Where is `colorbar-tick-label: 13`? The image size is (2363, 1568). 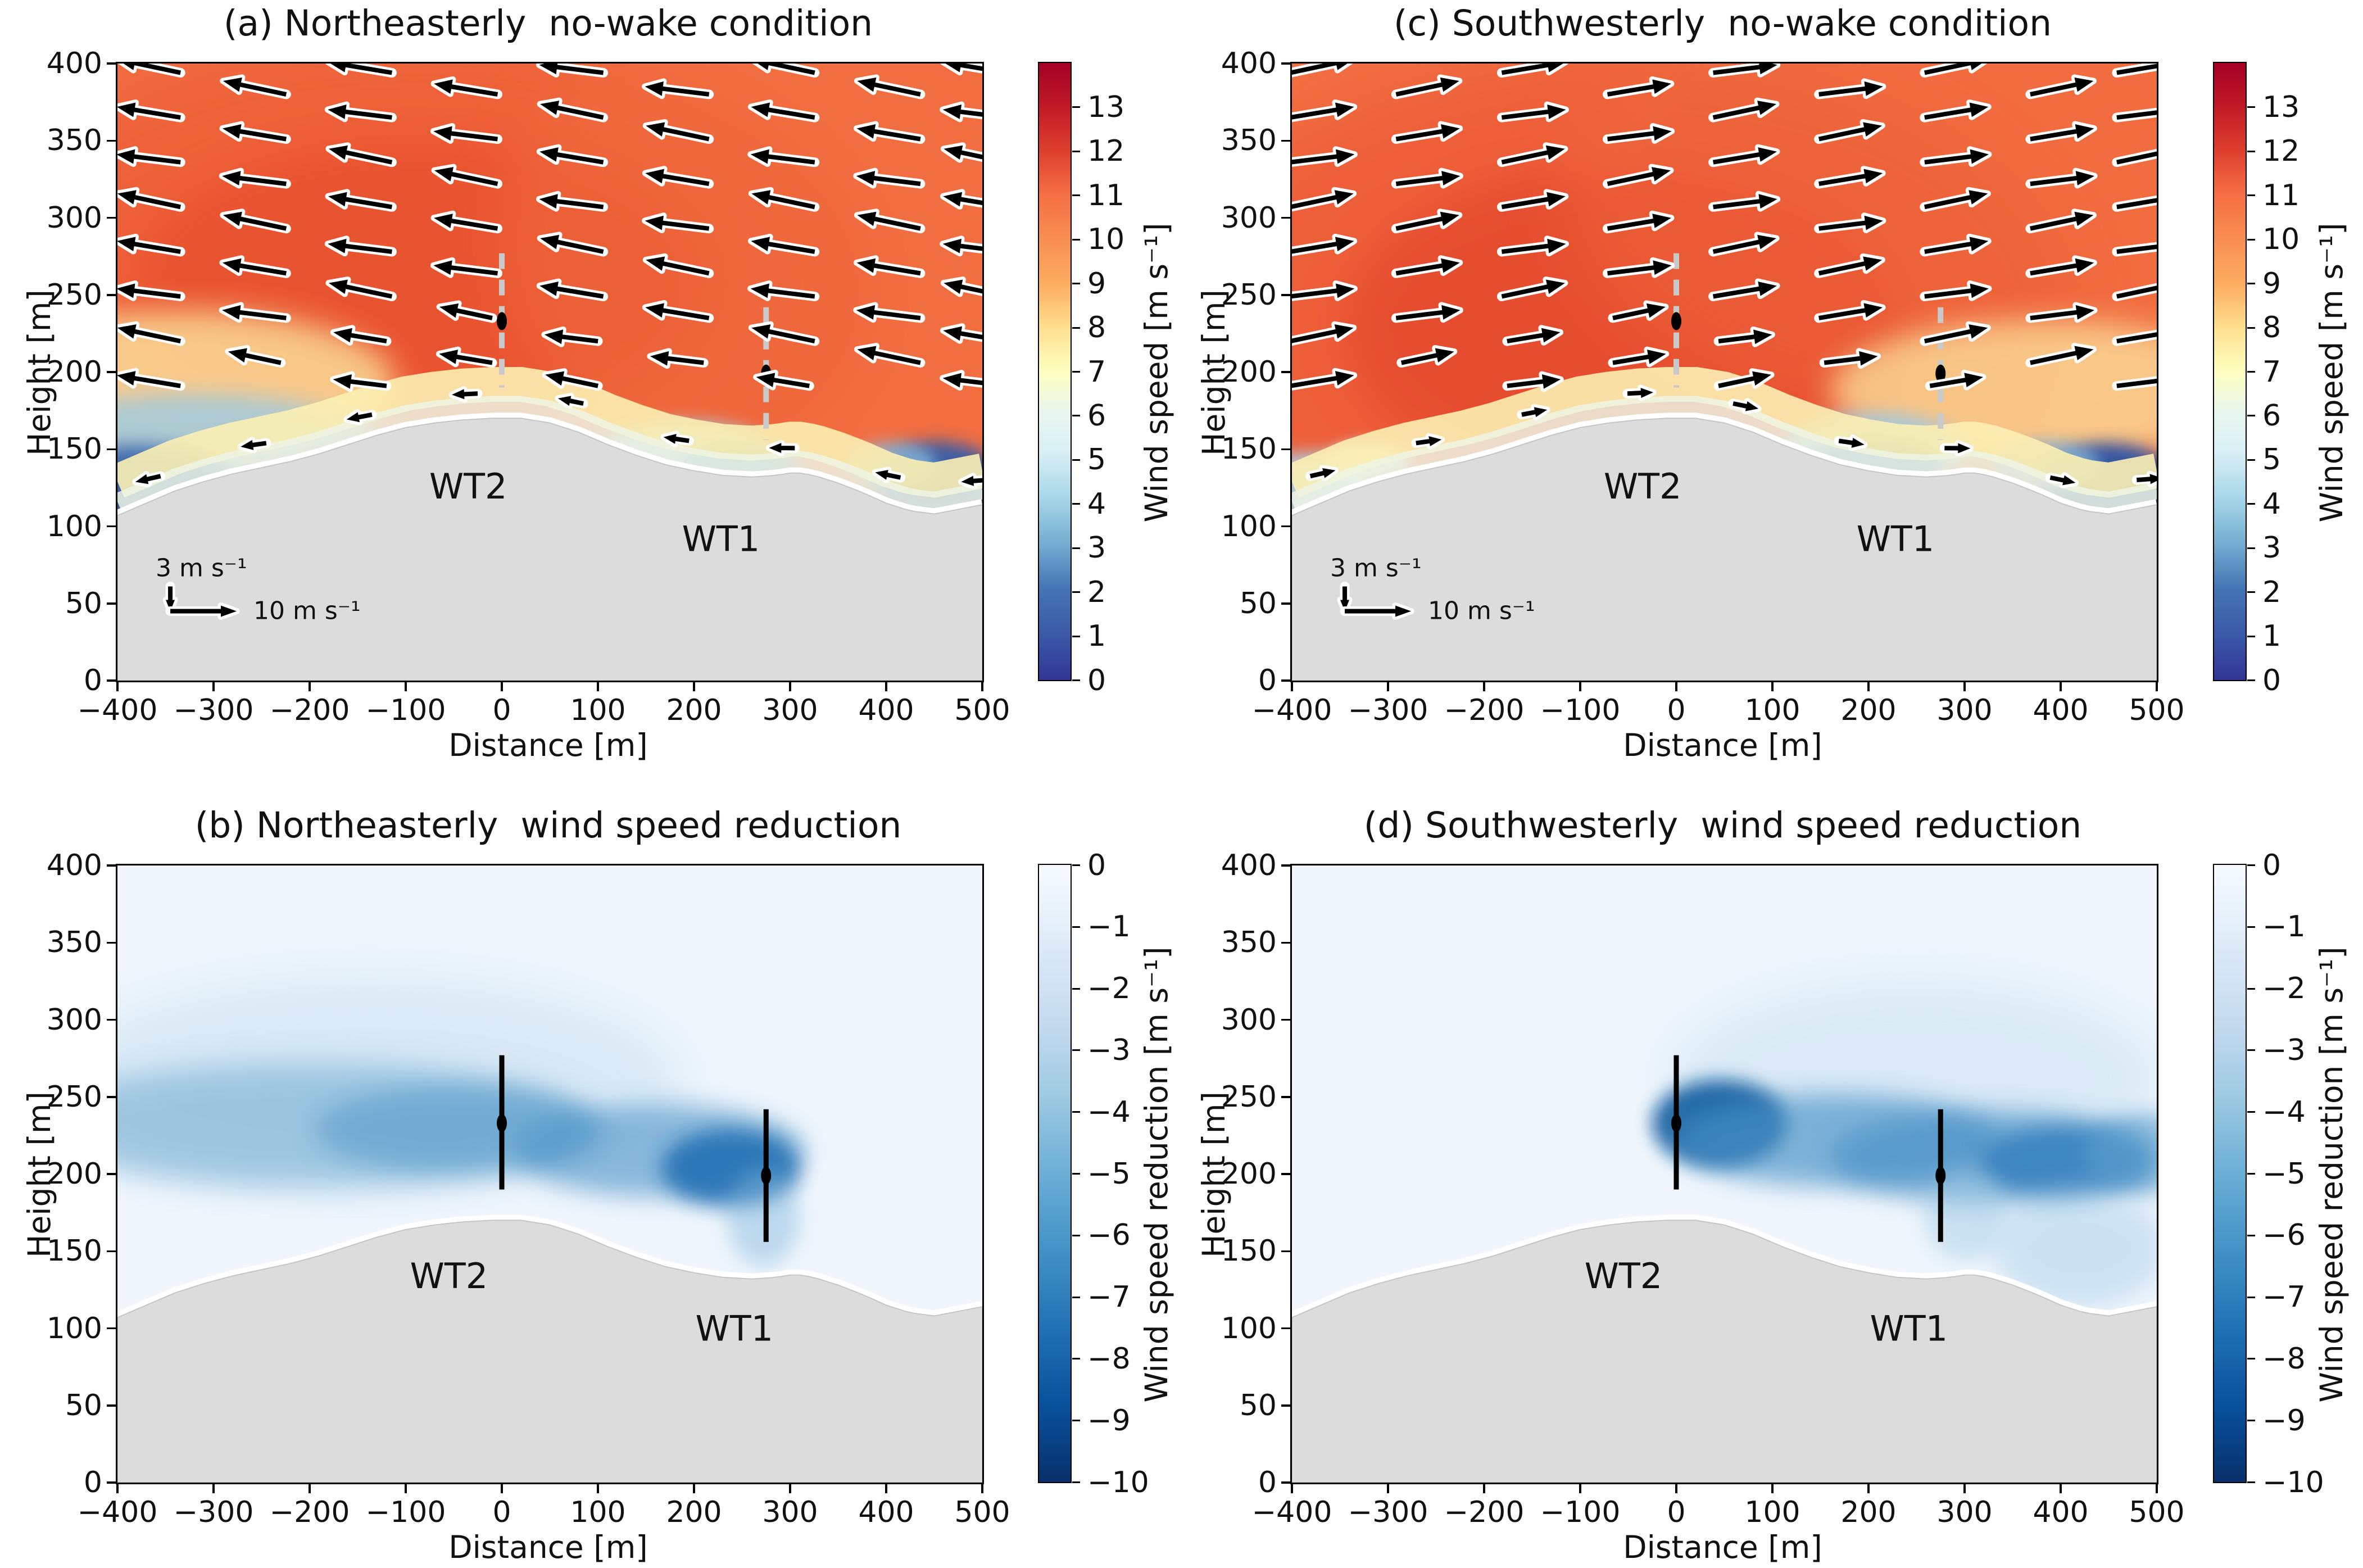 colorbar-tick-label: 13 is located at coordinates (1106, 107).